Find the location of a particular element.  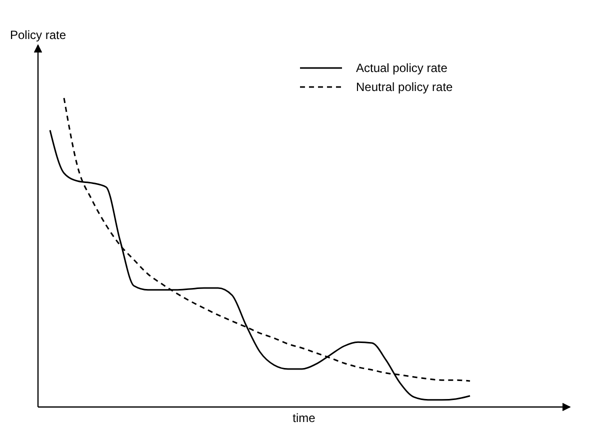

y-axis-title: Policy rate is located at coordinates (38, 35).